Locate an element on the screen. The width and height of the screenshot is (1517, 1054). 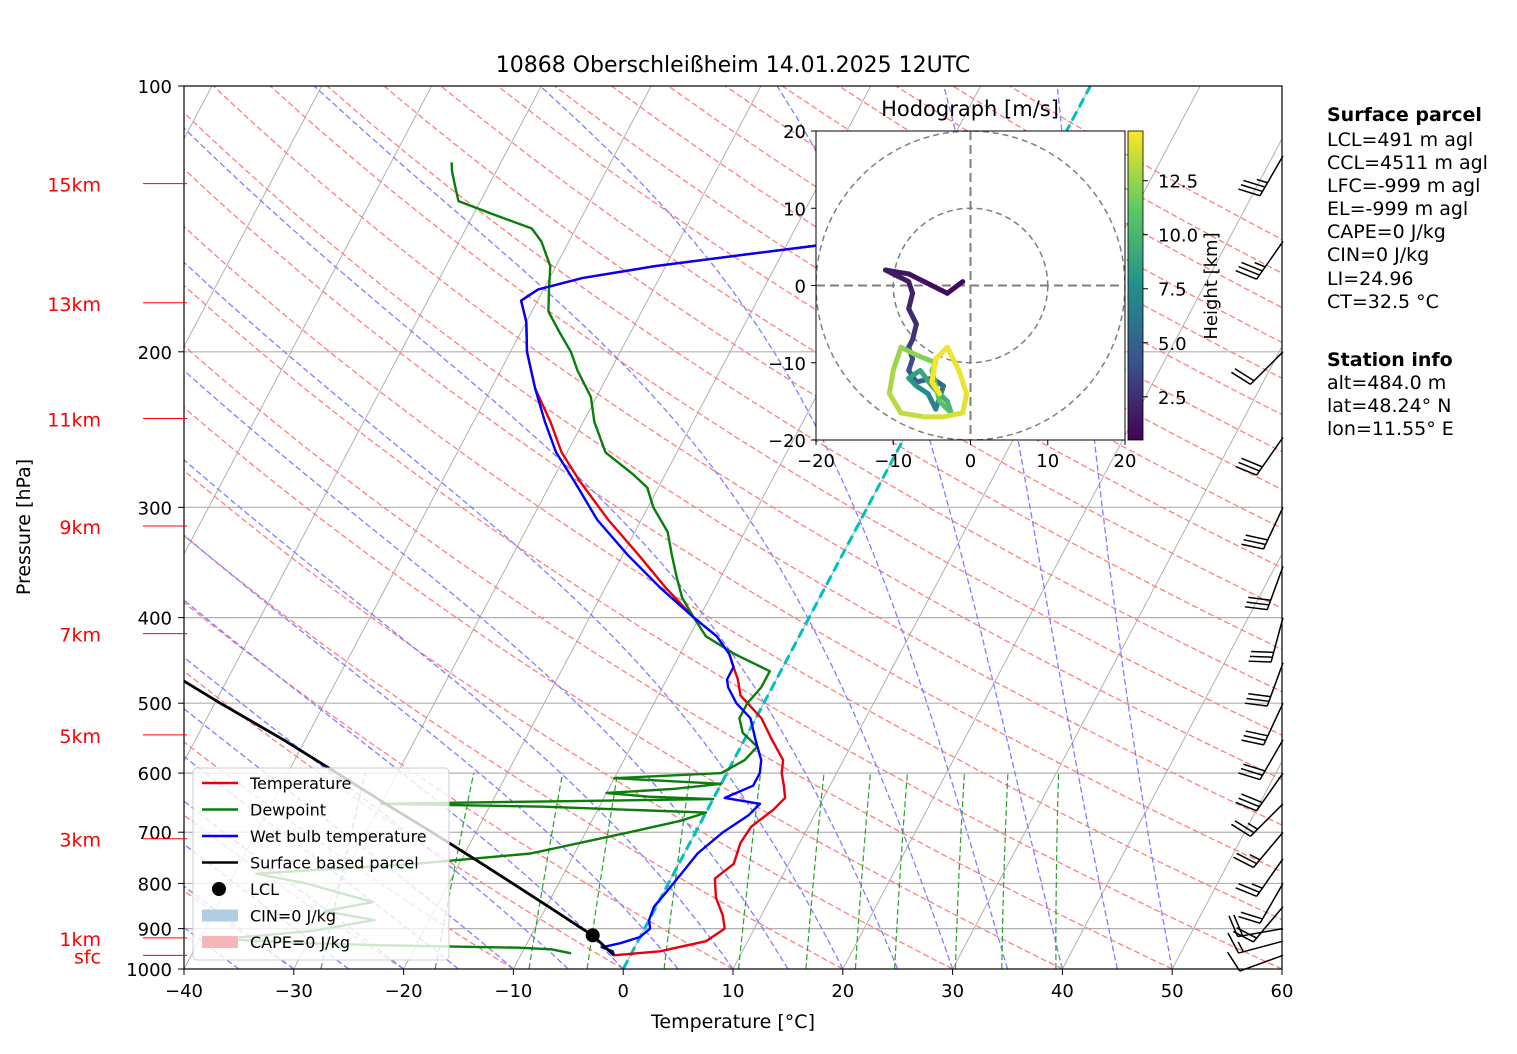
legend-label: Wet bulb temperature is located at coordinates (338, 836).